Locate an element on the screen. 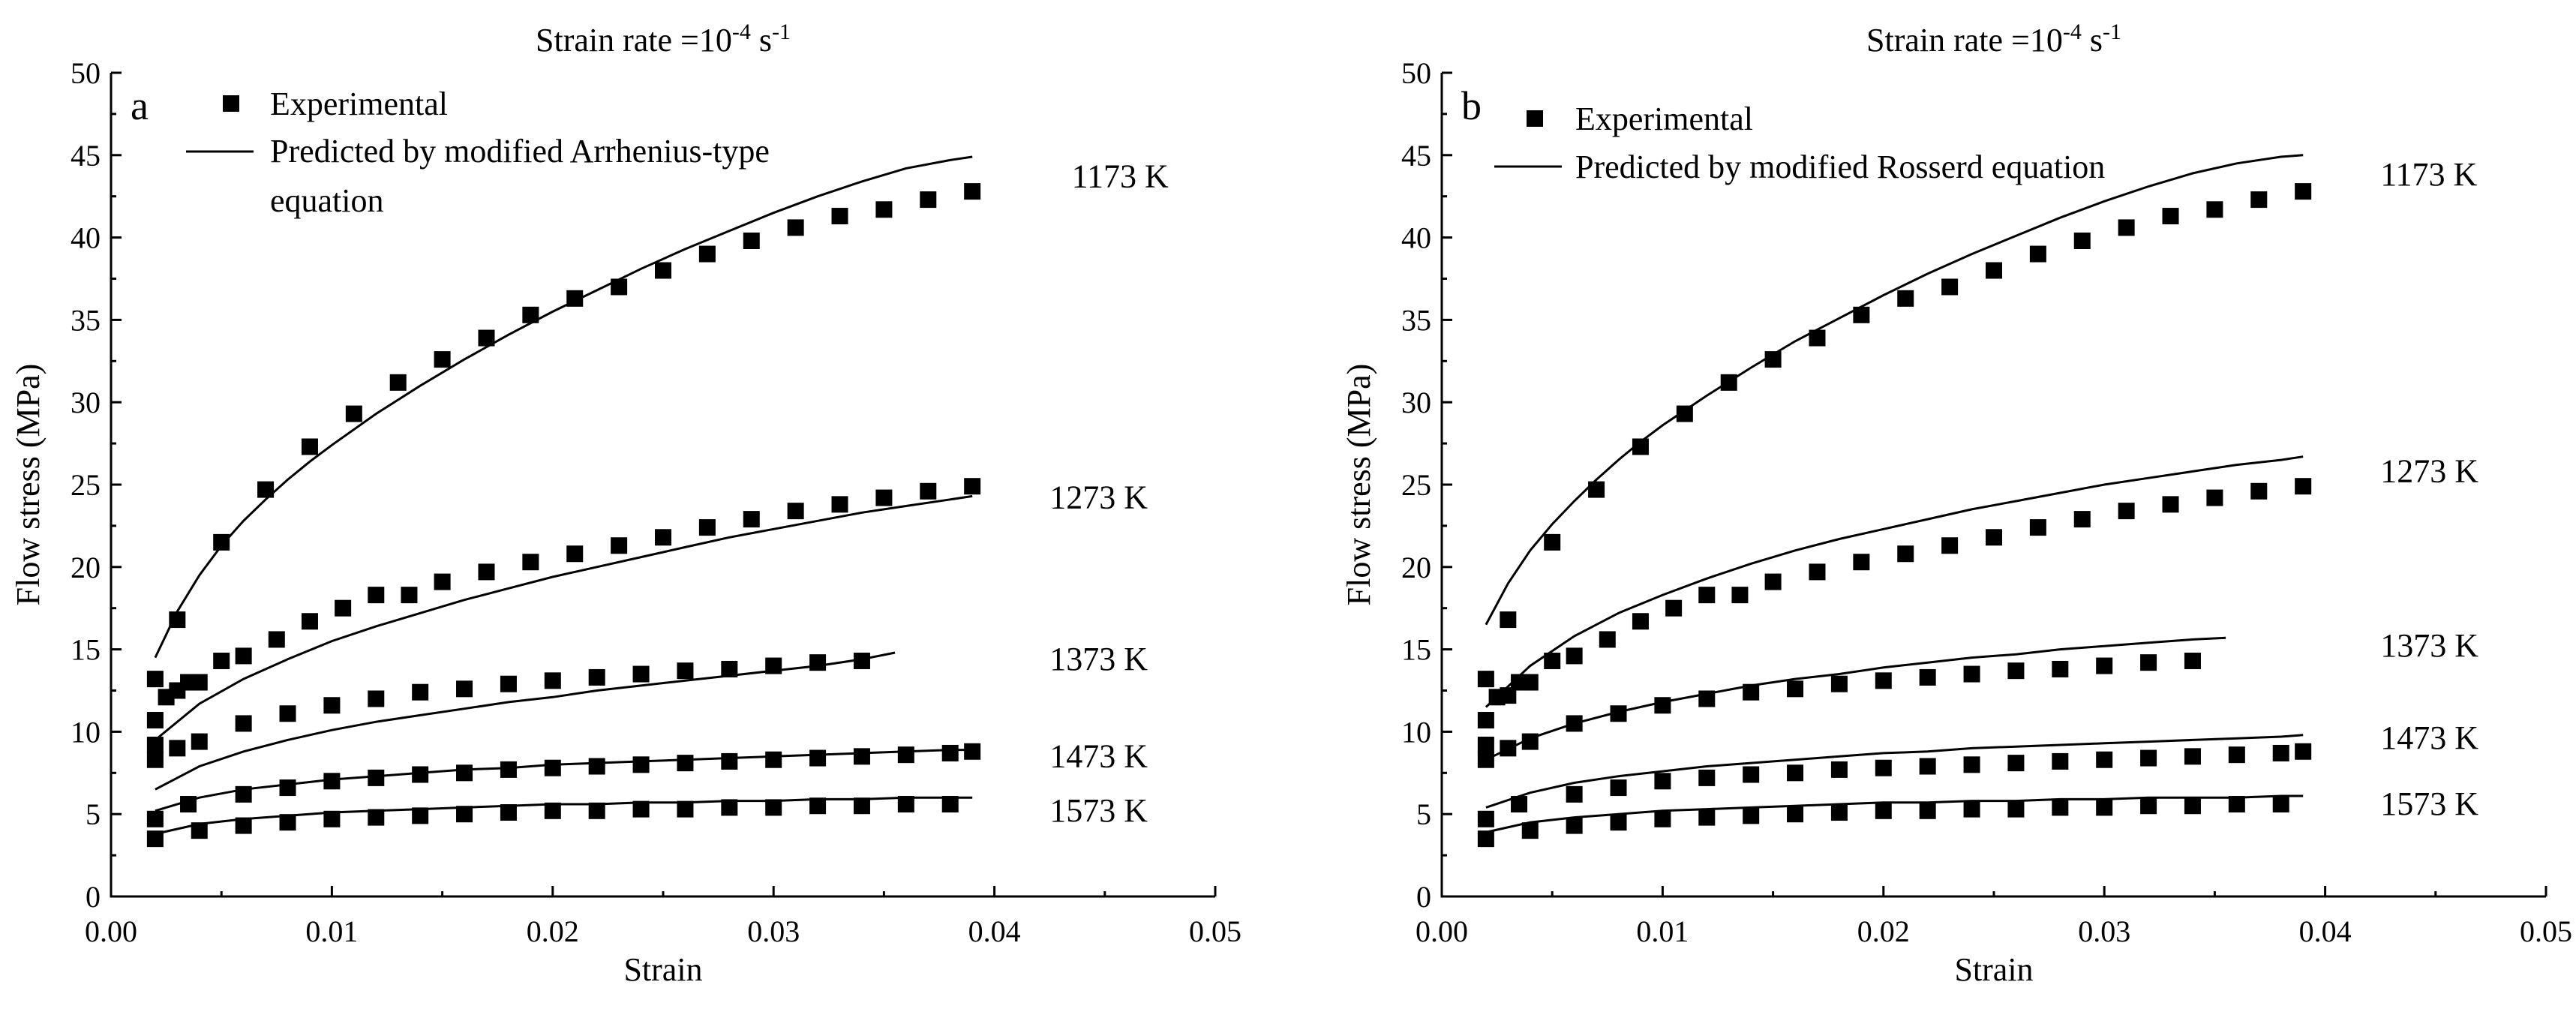 The height and width of the screenshot is (1015, 2576). title-segment: Strain rate =10 is located at coordinates (634, 40).